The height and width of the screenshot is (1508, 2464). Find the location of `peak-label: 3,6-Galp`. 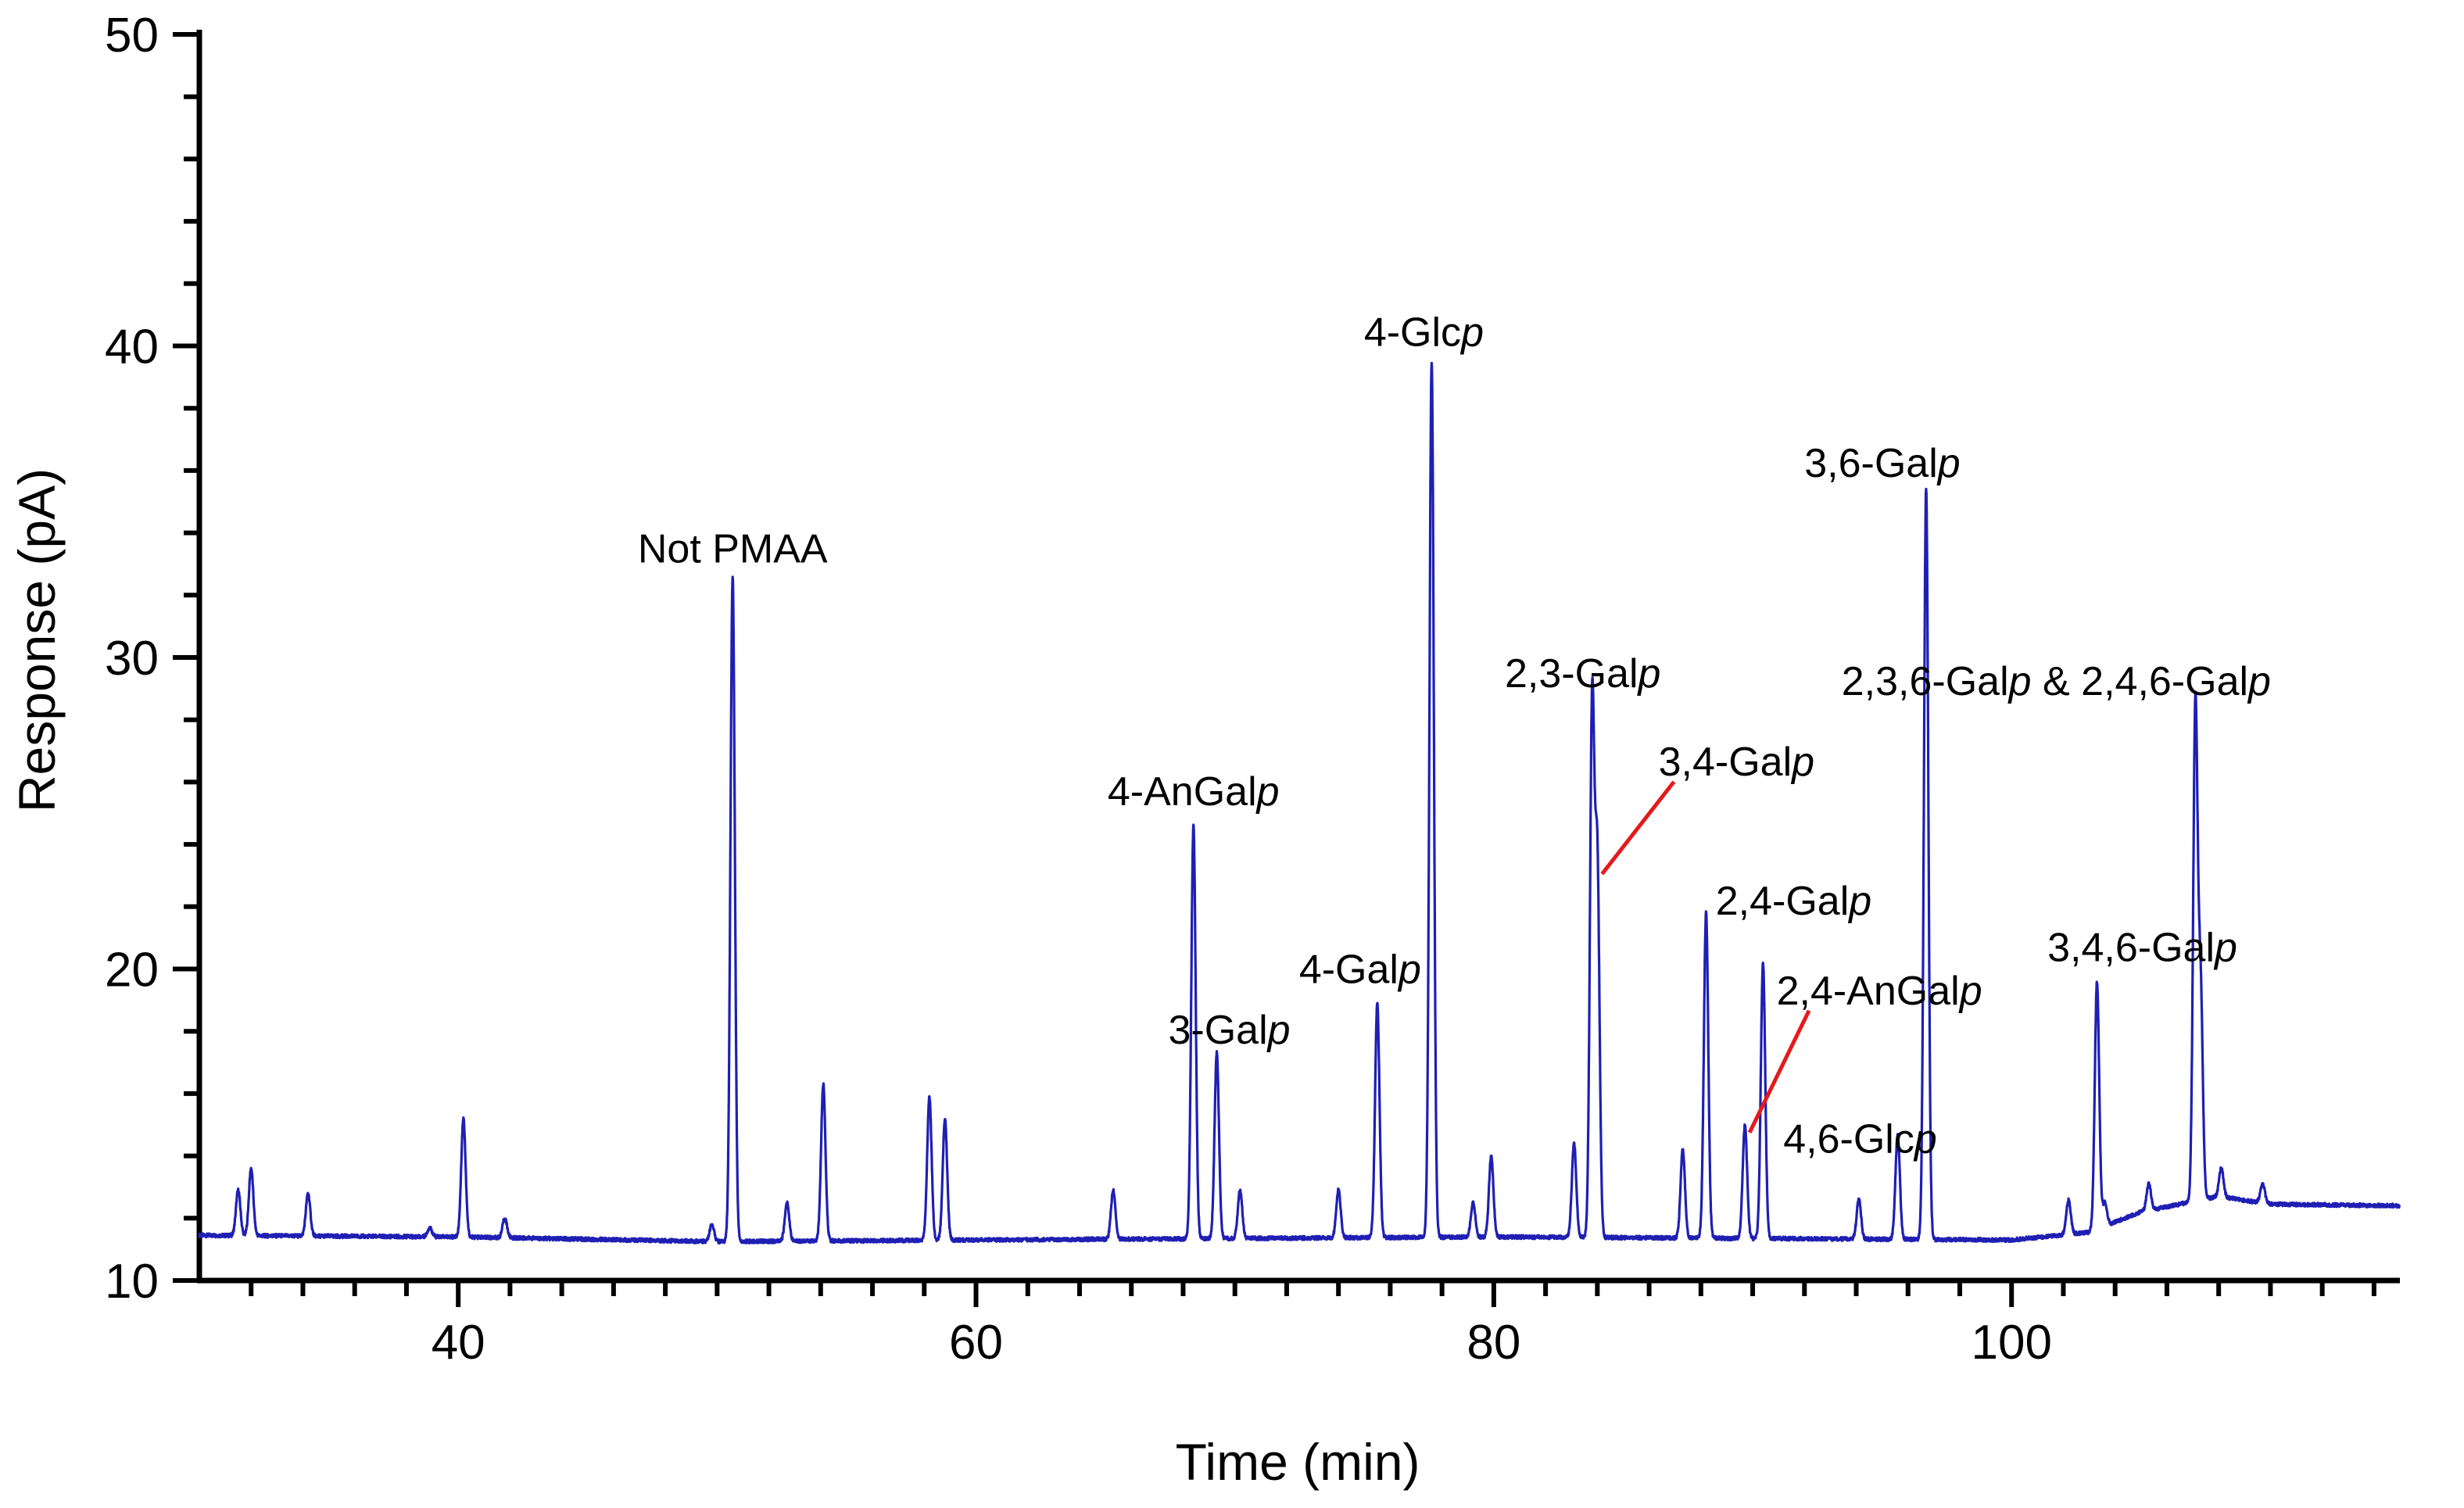

peak-label: 3,6-Galp is located at coordinates (1882, 463).